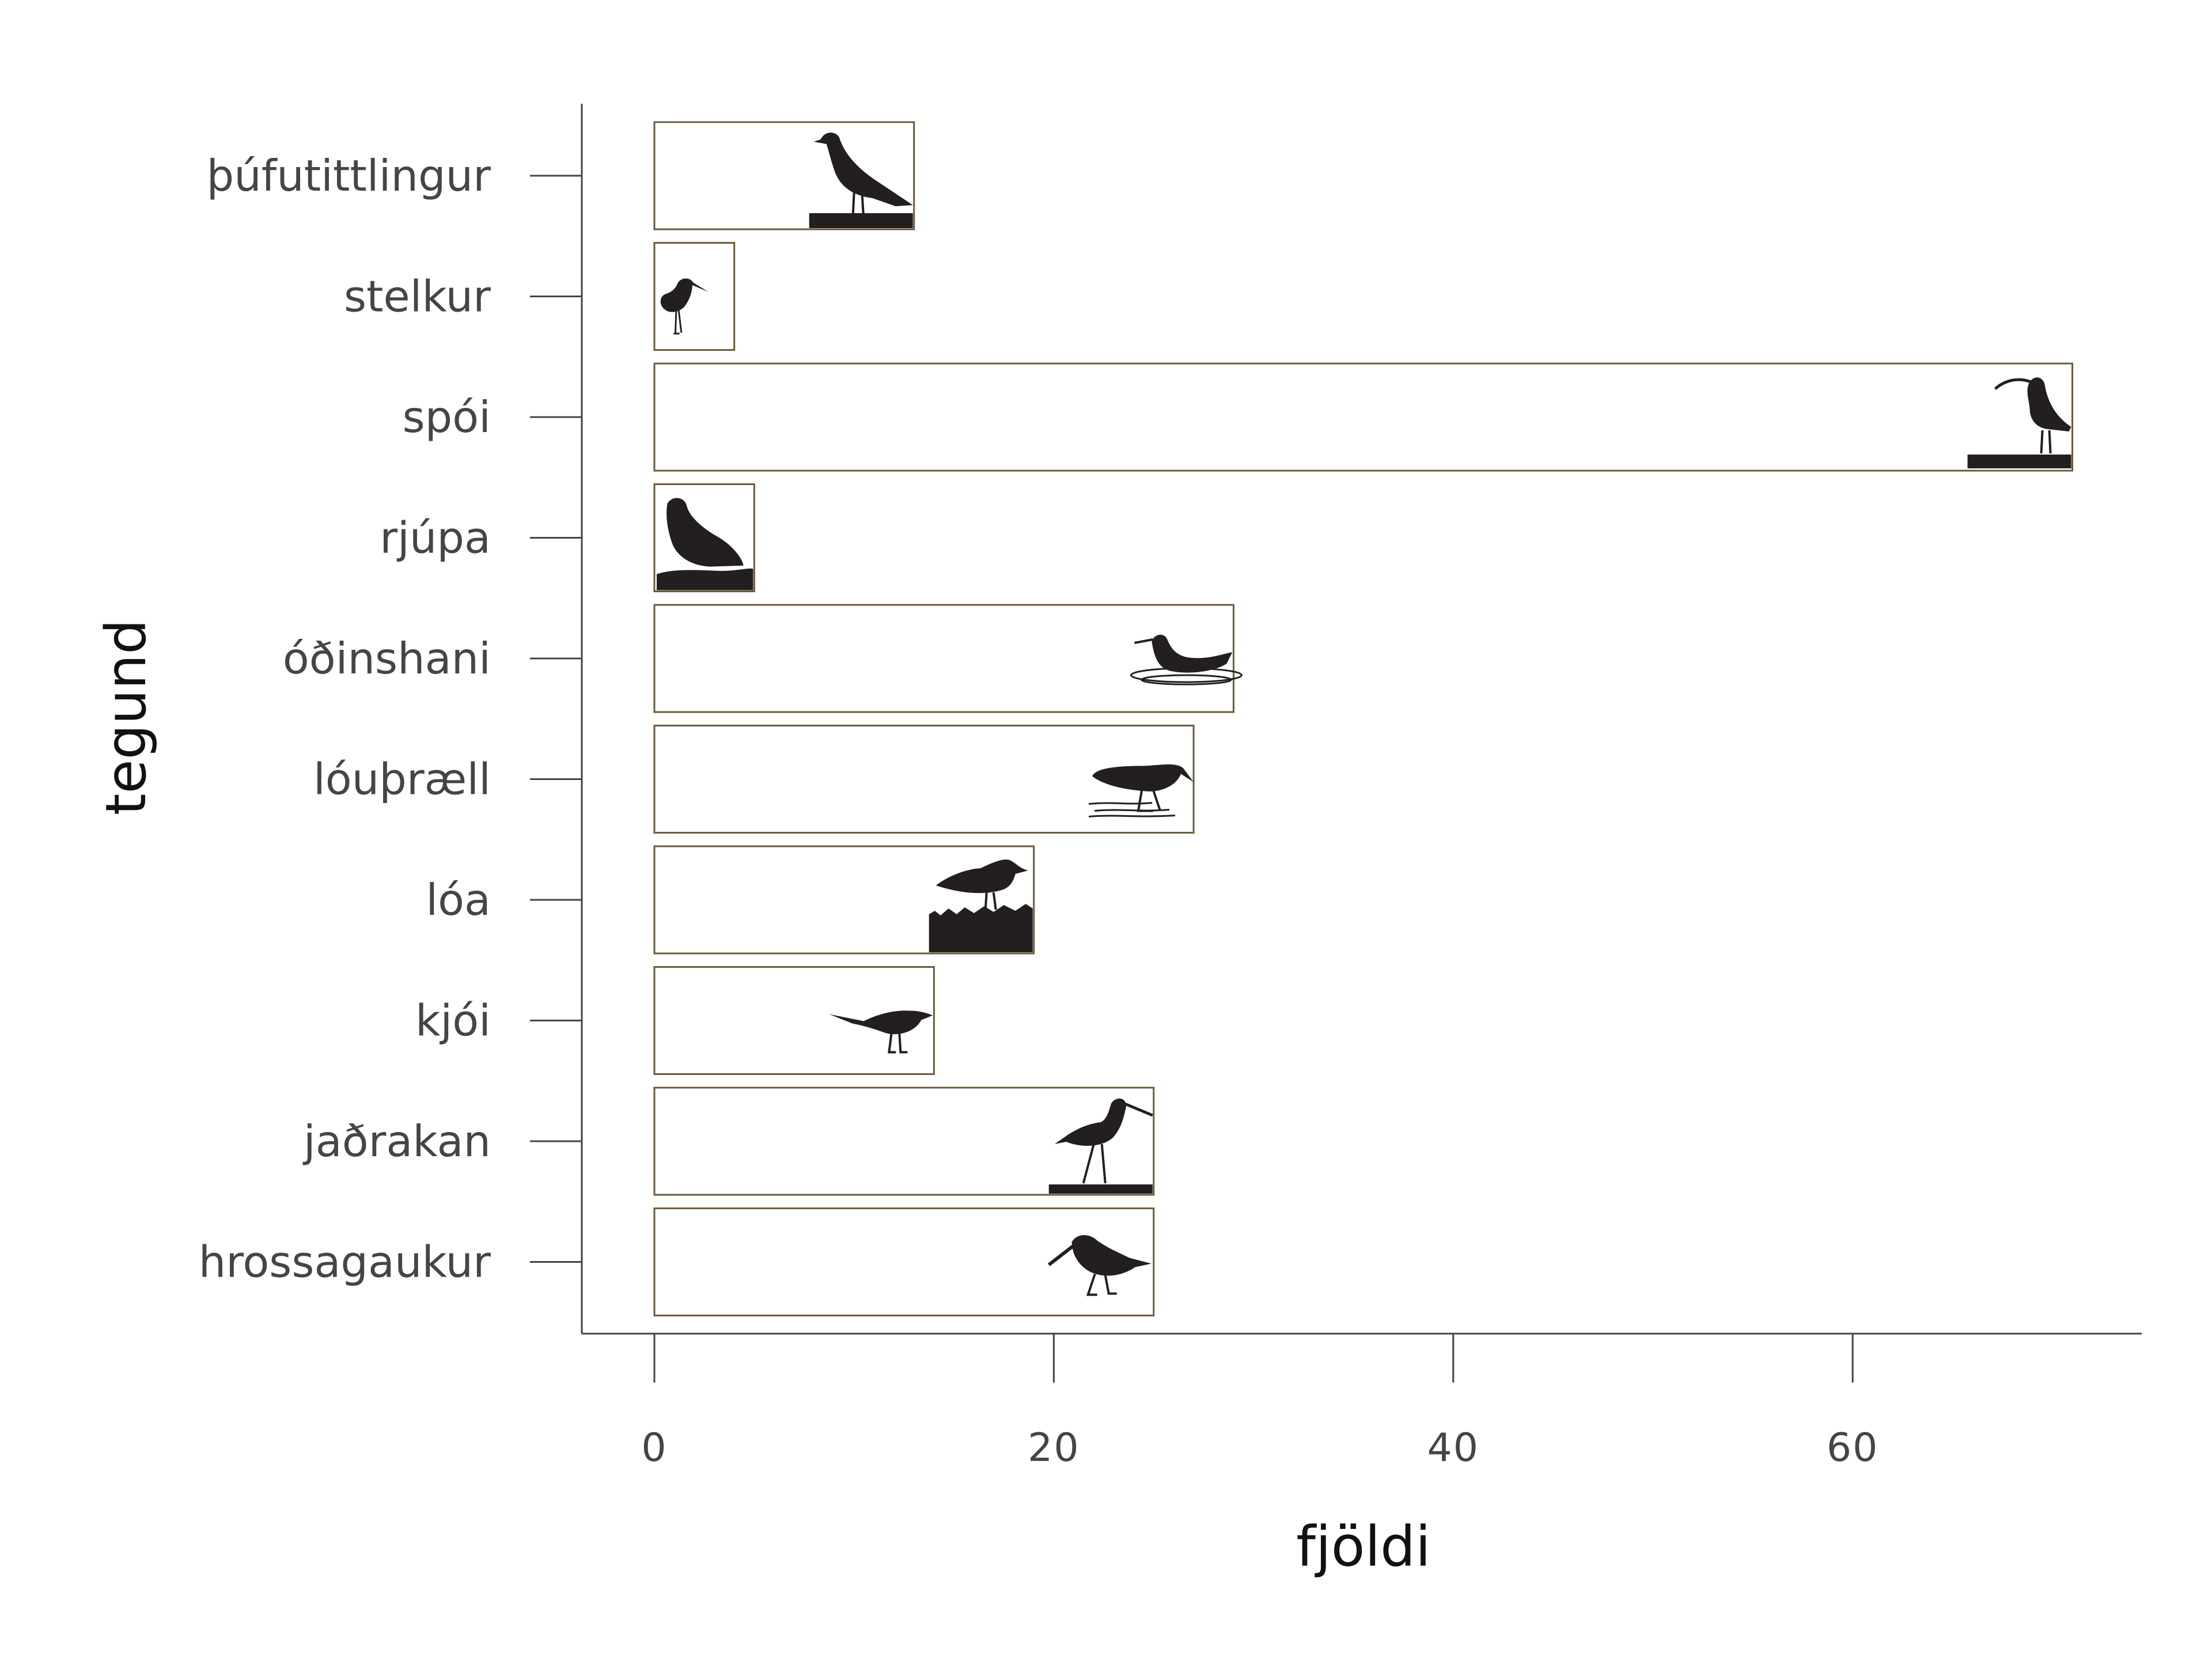  Describe the element at coordinates (396, 1141) in the screenshot. I see `y-tick-label: jaðrakan` at that location.